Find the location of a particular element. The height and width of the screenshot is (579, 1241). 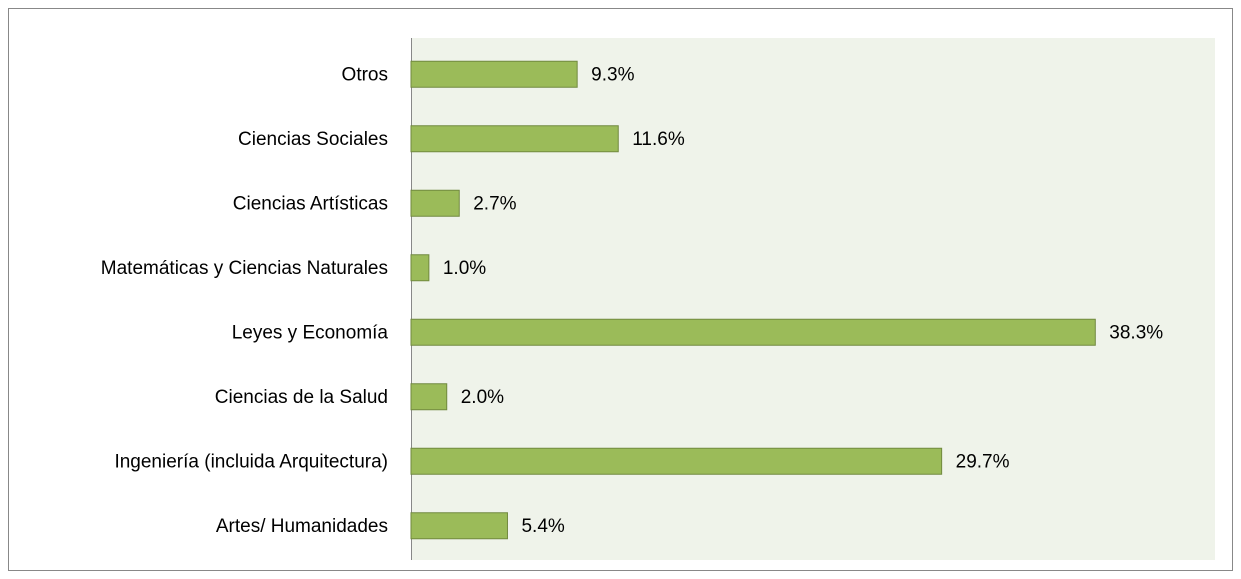

y-tick-label: Ciencias Artísticas is located at coordinates (310, 203).